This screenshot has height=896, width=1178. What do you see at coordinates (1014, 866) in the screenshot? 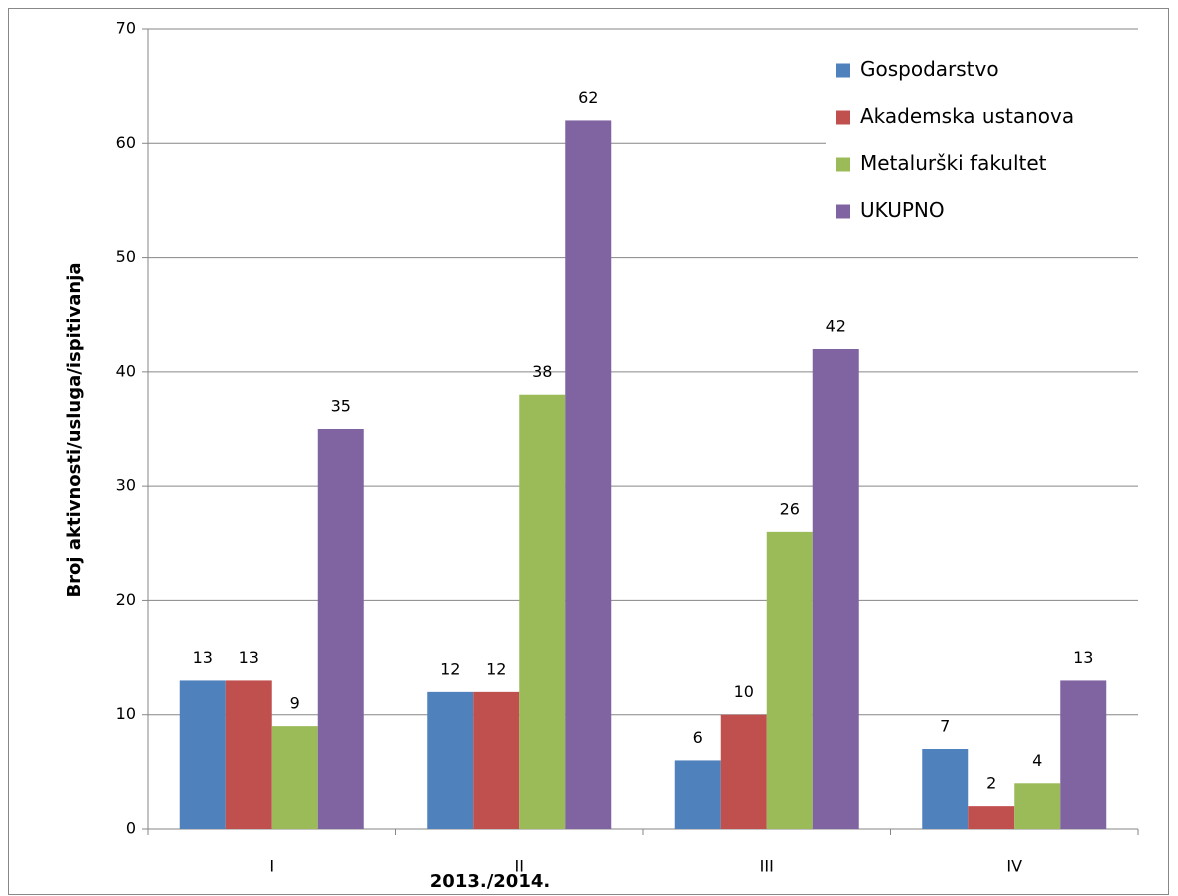
I see `x-tick-label: IV` at bounding box center [1014, 866].